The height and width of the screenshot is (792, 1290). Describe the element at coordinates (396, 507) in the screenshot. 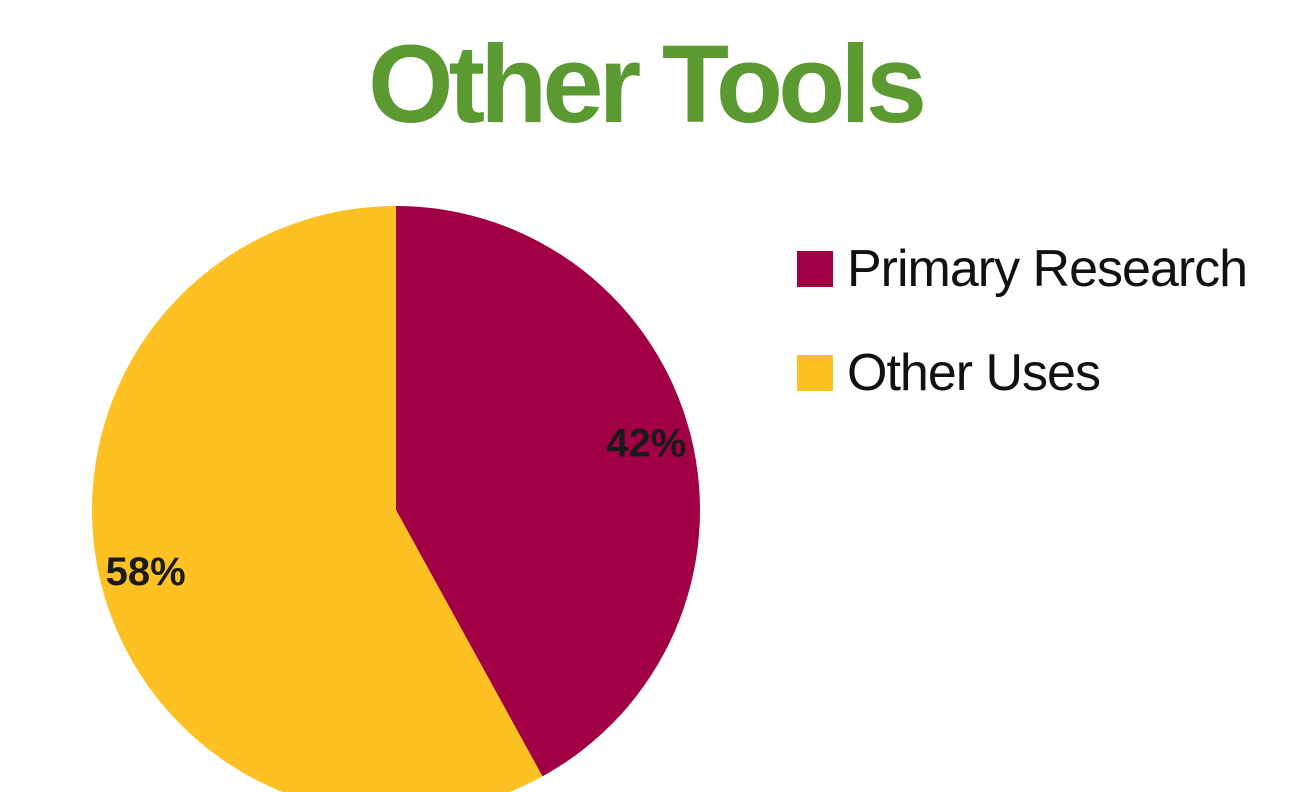

I see `pie-labels: 42% 58%` at that location.